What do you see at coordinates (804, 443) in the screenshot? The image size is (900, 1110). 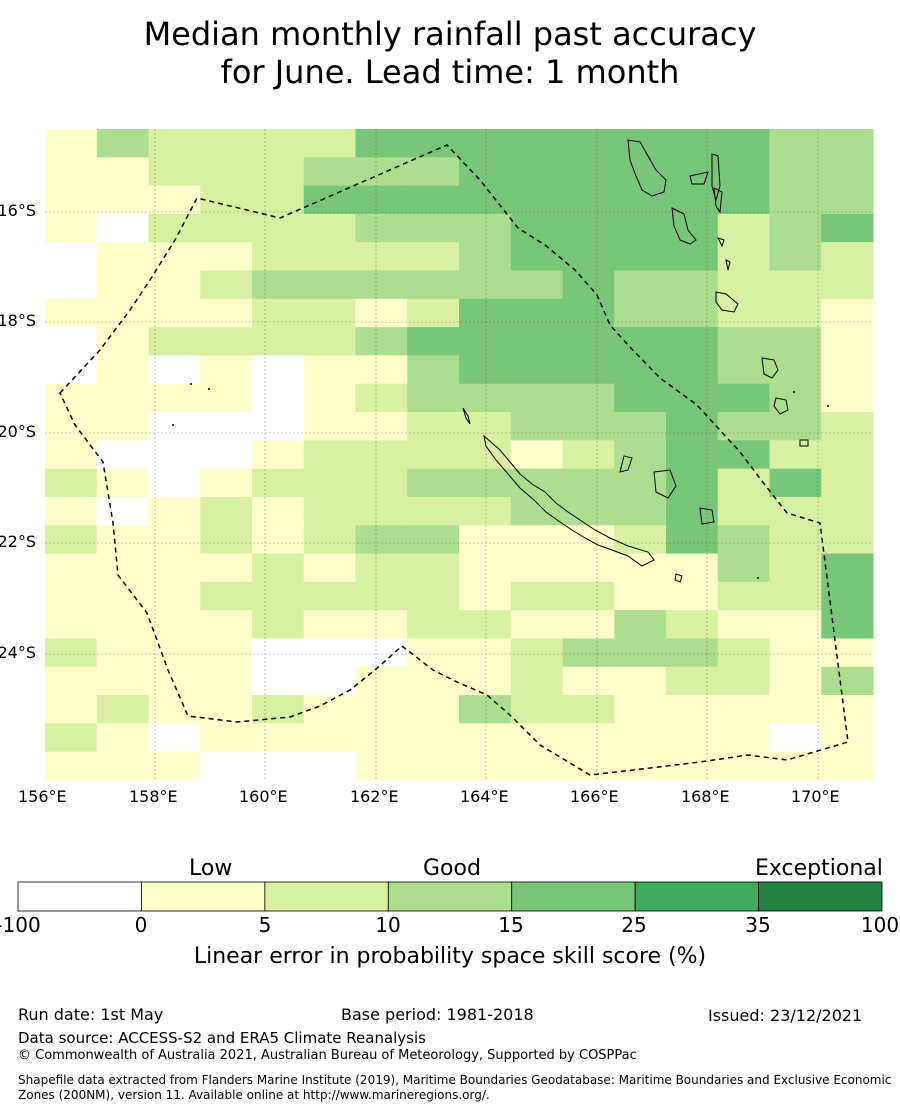 I see `aneityum-coastline` at bounding box center [804, 443].